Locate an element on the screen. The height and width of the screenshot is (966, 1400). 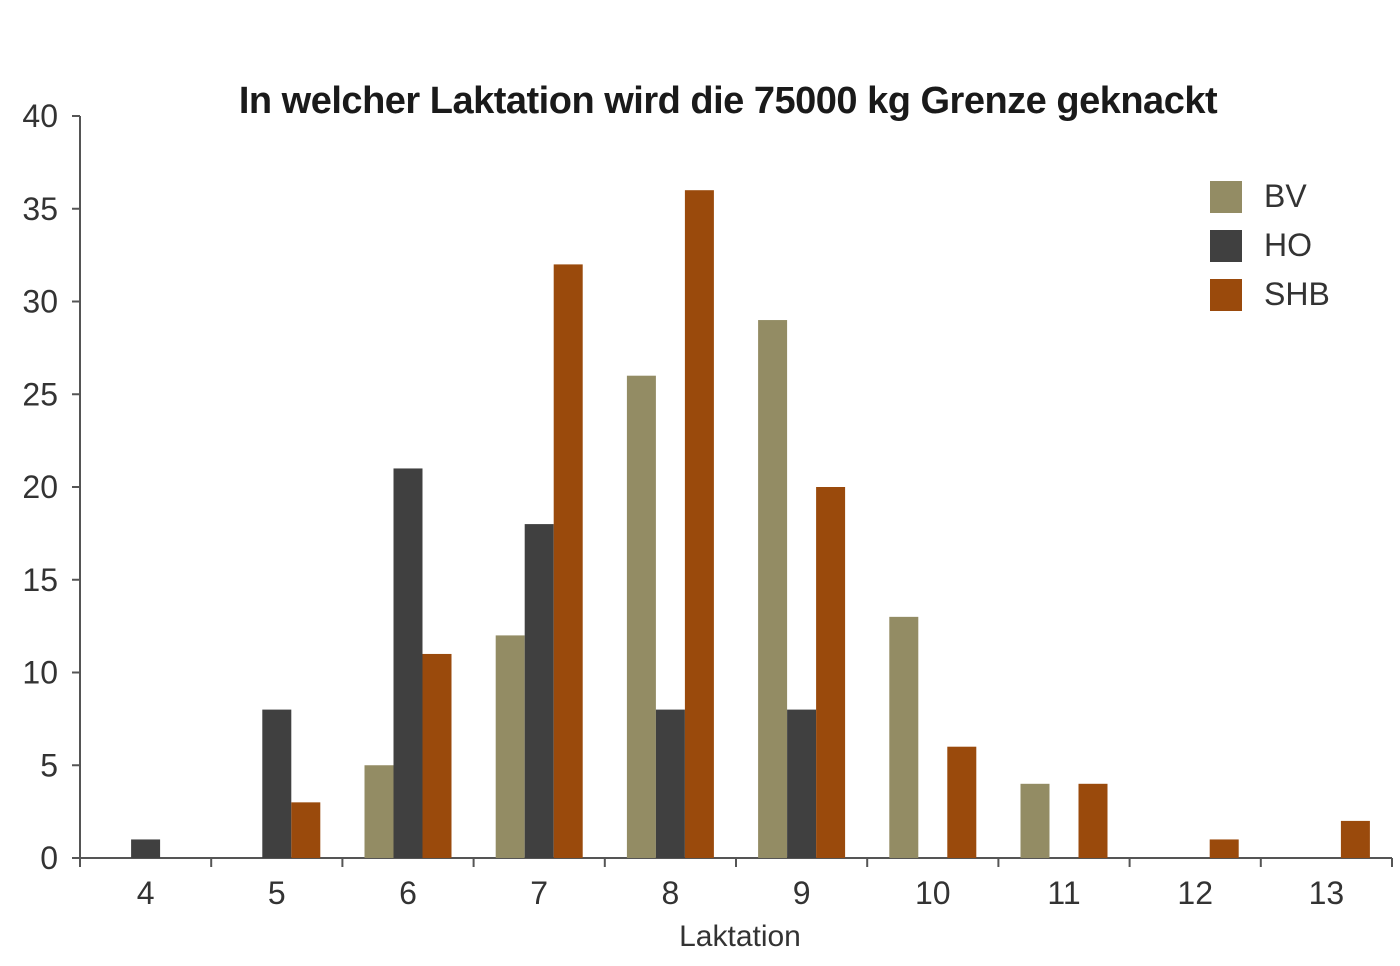
x-axis: 4 5 6 7 8 9 10 11 12 13 is located at coordinates (736, 884).